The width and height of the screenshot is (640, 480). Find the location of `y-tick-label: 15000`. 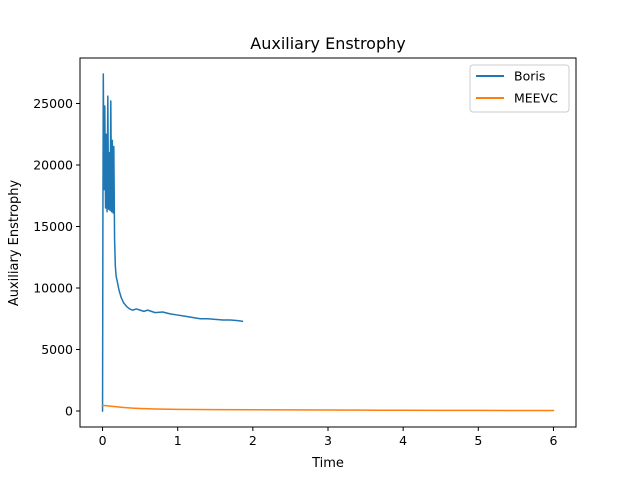

y-tick-label: 15000 is located at coordinates (53, 226).